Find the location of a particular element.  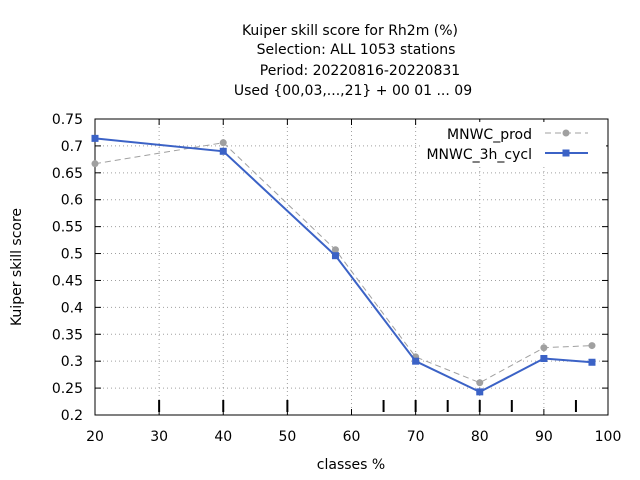

chart-title-line-2: Selection: ALL 1053 stations is located at coordinates (356, 50).